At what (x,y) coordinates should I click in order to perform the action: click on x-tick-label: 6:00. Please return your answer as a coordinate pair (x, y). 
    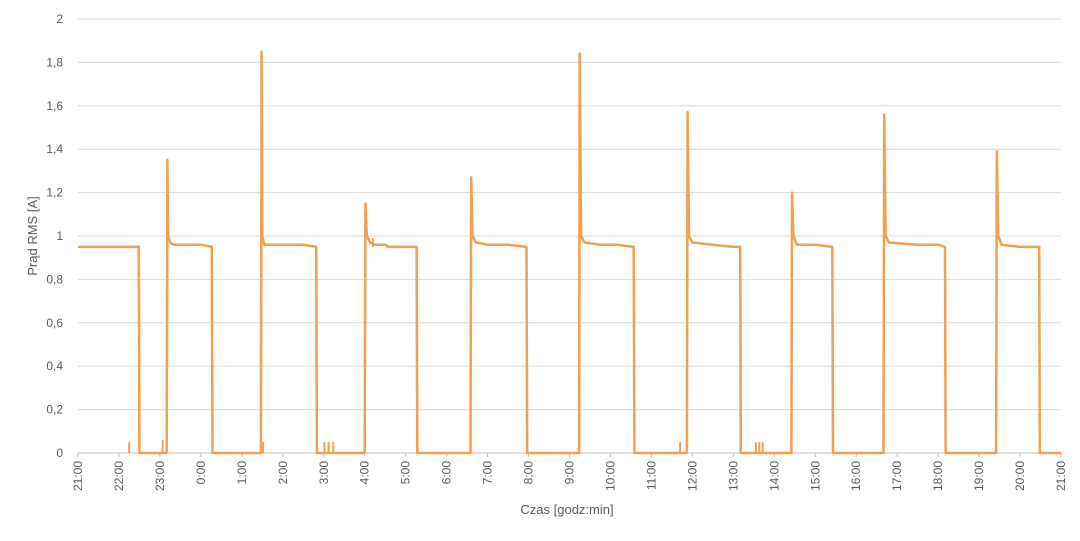
    Looking at the image, I should click on (447, 473).